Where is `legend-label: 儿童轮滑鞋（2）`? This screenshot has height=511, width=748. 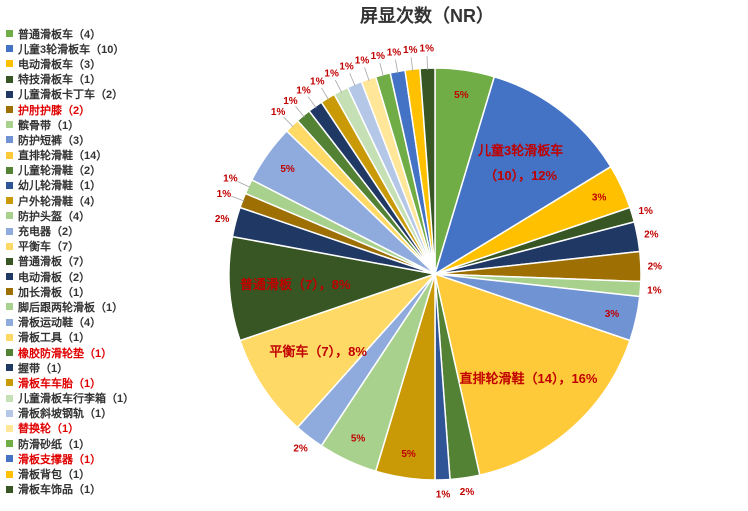
legend-label: 儿童轮滑鞋（2） is located at coordinates (60, 171).